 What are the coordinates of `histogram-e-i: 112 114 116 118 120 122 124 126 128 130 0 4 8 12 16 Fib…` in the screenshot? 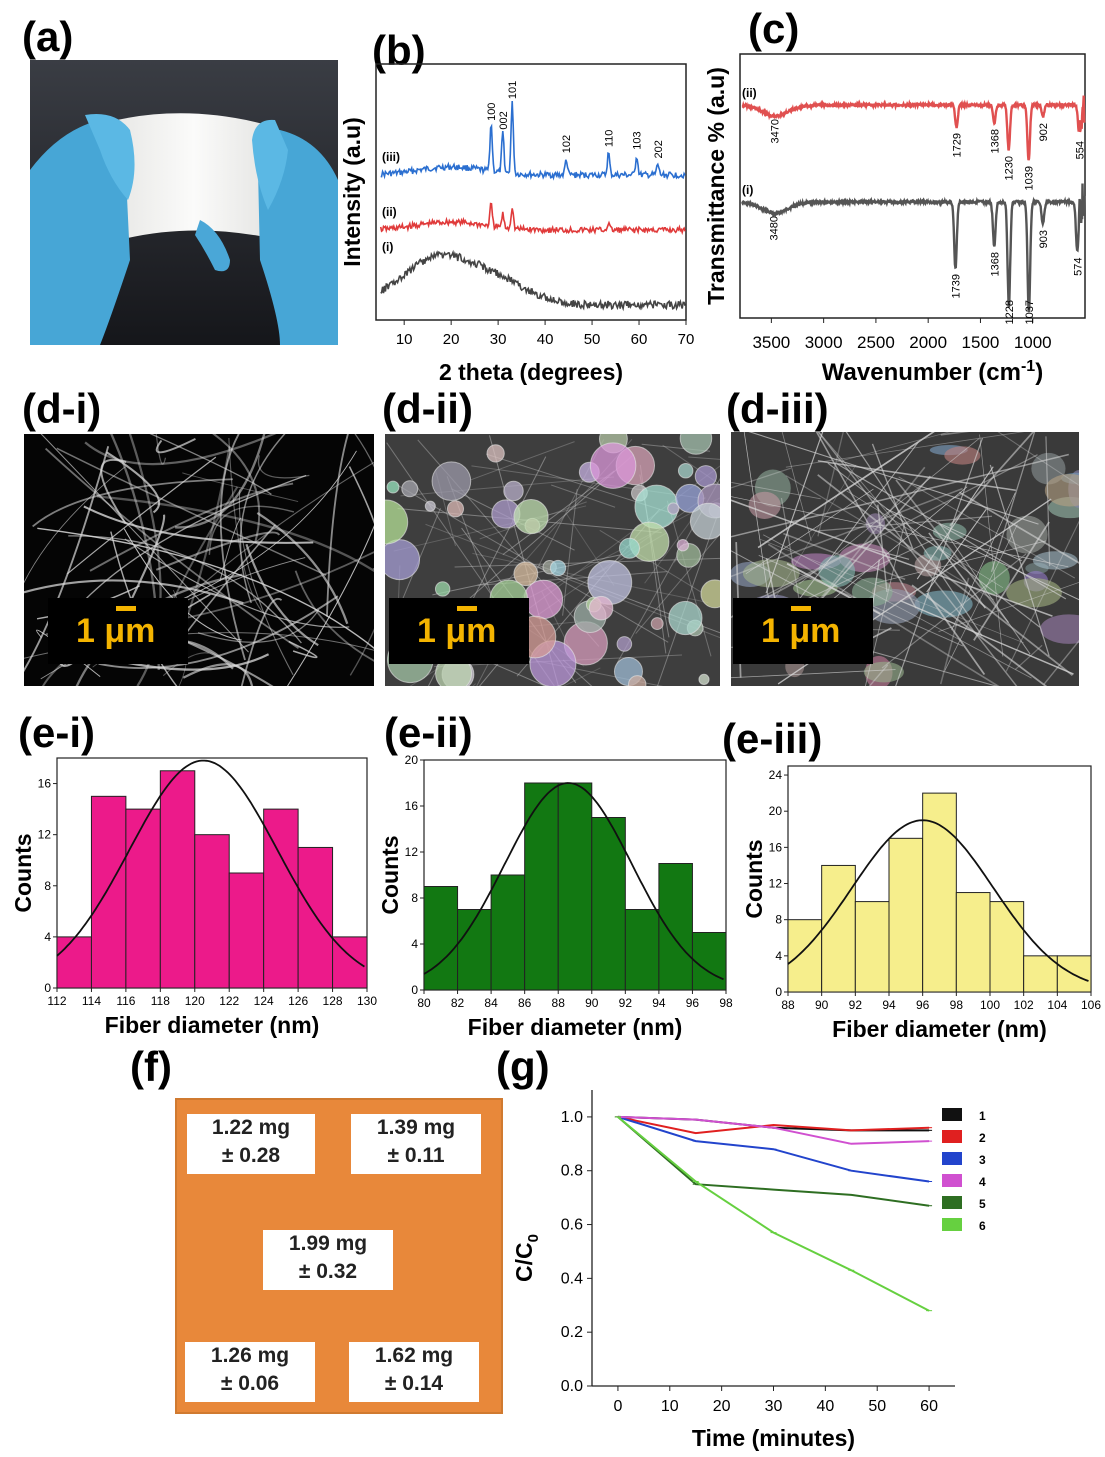 It's located at (190, 897).